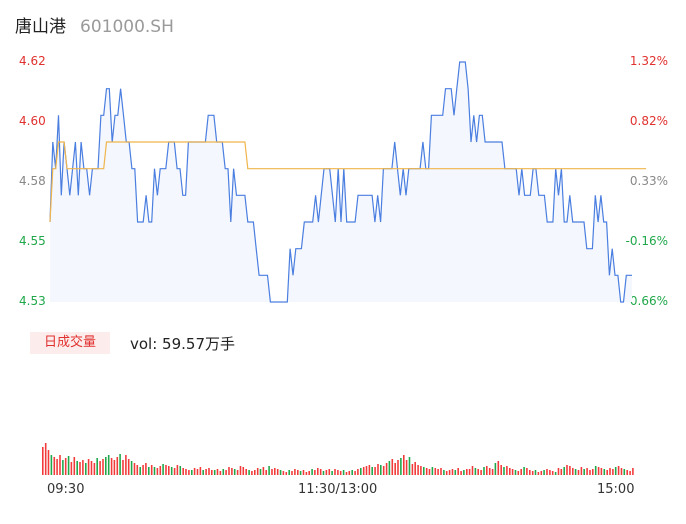 The width and height of the screenshot is (686, 524). What do you see at coordinates (648, 121) in the screenshot?
I see `percent-tick-label: 0.82%` at bounding box center [648, 121].